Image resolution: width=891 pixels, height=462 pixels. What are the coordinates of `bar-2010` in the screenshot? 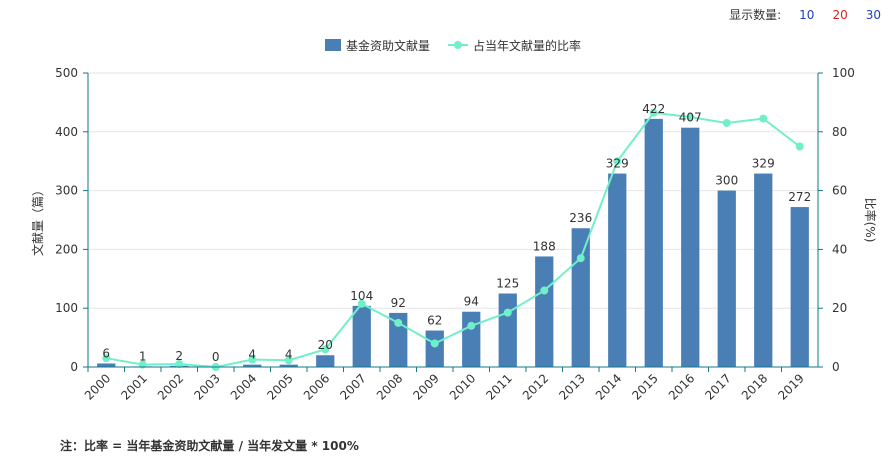 It's located at (471, 339).